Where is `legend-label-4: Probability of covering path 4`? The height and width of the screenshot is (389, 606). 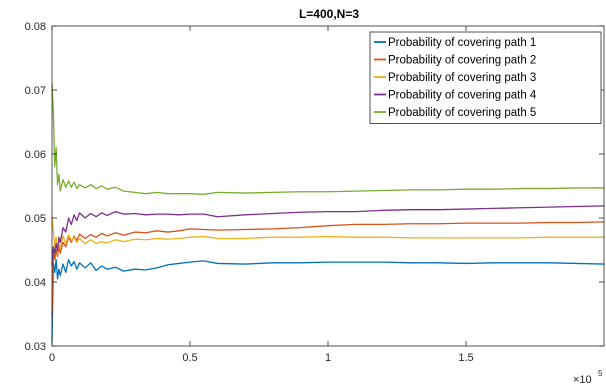
legend-label-4: Probability of covering path 4 is located at coordinates (462, 96).